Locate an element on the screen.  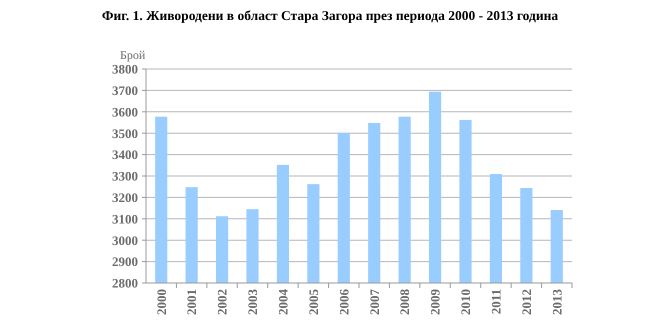
y-tick-label: 3500 is located at coordinates (125, 133).